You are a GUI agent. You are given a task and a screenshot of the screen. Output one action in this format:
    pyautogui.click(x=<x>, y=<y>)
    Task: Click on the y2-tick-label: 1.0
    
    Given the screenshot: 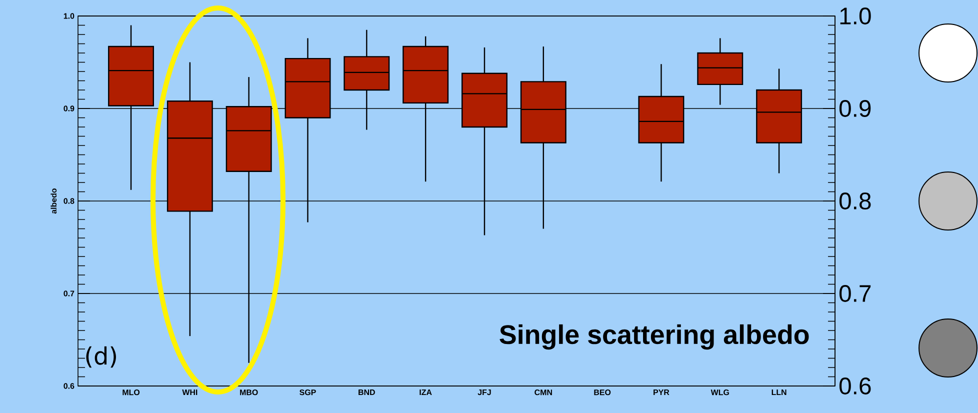 What is the action you would take?
    pyautogui.click(x=855, y=16)
    